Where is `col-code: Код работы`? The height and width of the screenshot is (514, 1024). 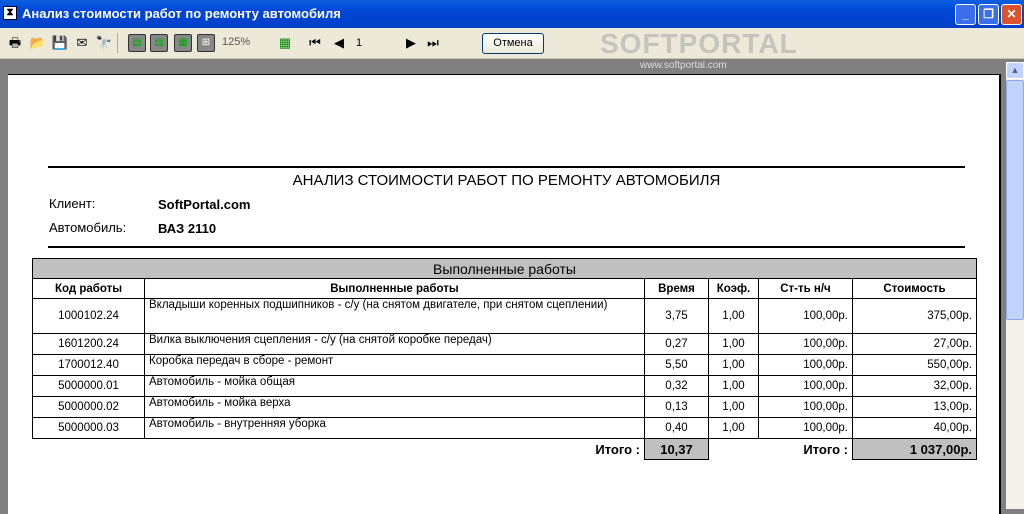 col-code: Код работы is located at coordinates (88, 288).